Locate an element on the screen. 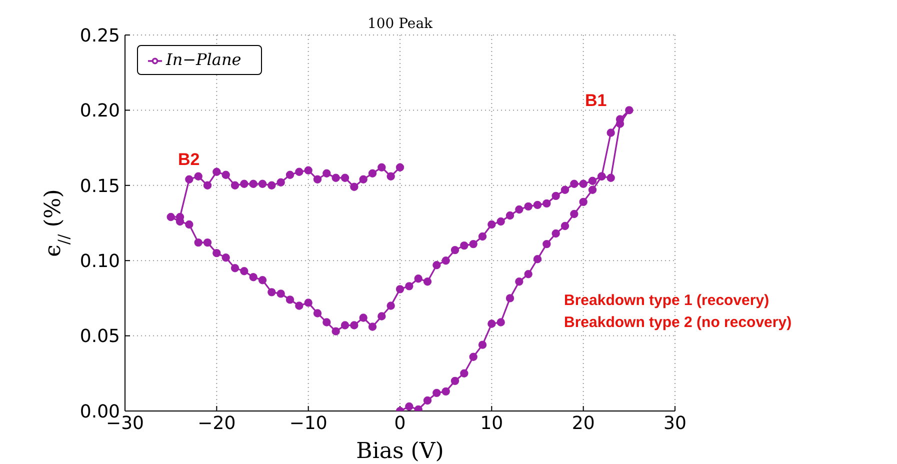  chart-title: 100 Peak is located at coordinates (400, 24).